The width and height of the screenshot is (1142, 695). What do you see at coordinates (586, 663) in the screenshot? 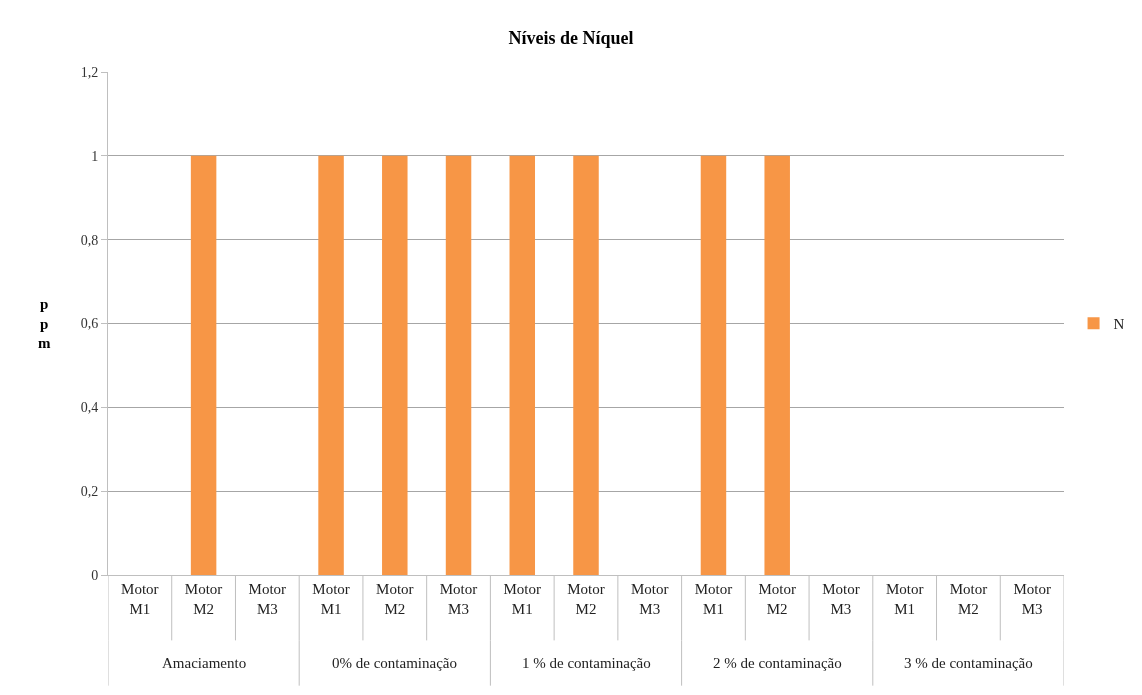
I see `text: 1 % de contaminação` at bounding box center [586, 663].